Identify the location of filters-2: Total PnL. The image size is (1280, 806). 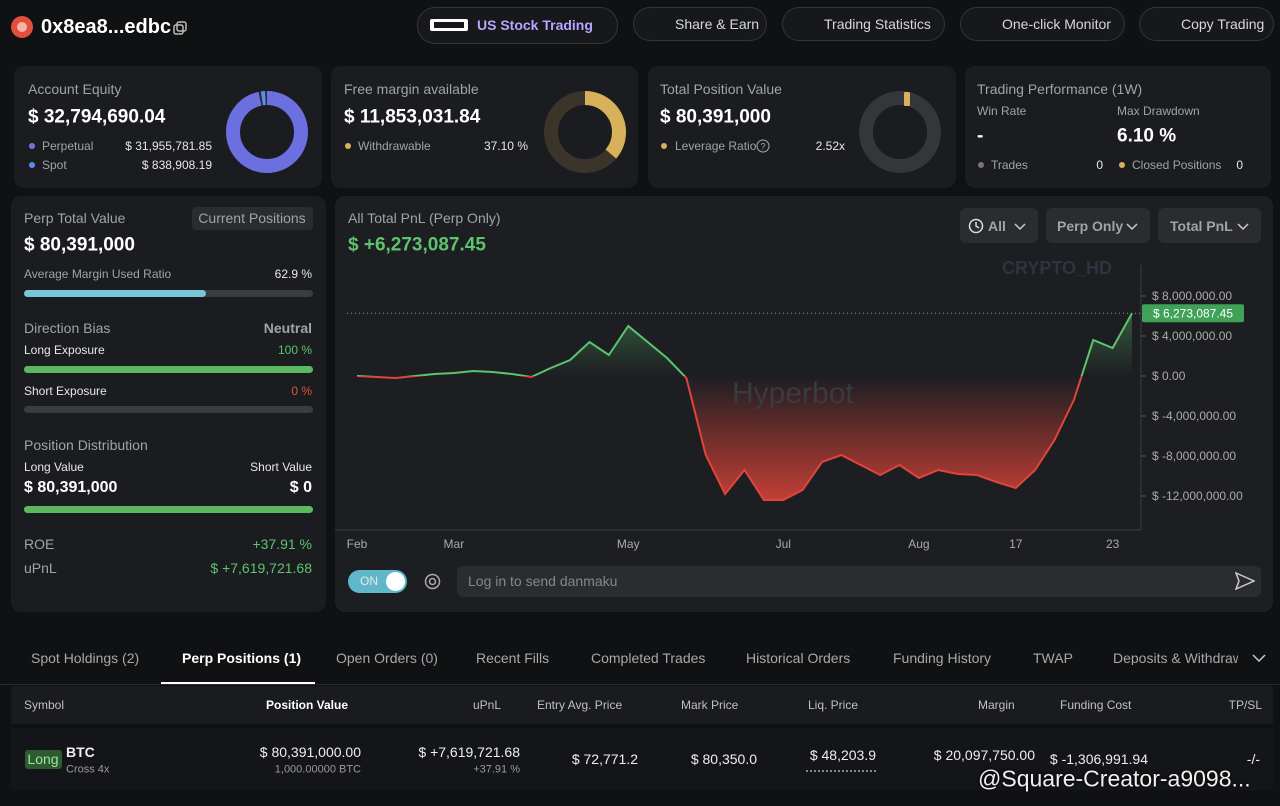
(1201, 226).